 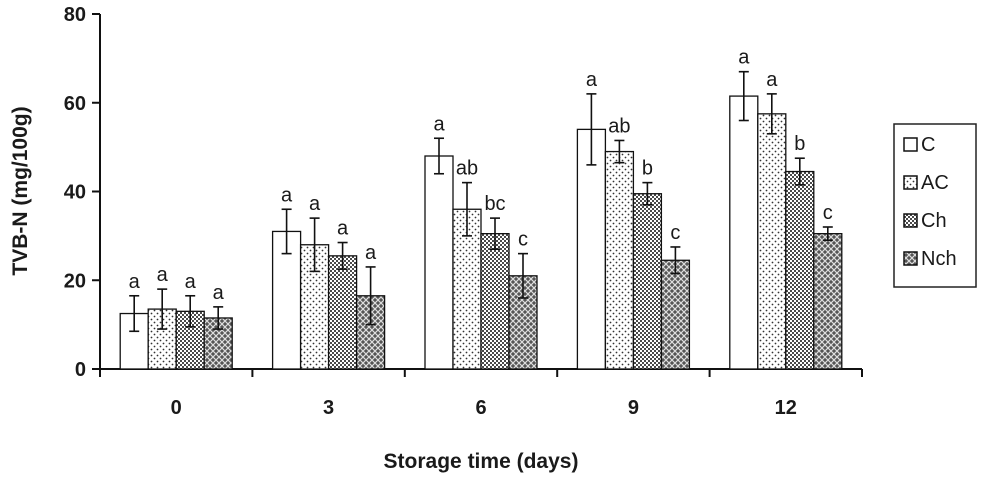 I want to click on y-tick-label: 60, so click(x=75, y=104).